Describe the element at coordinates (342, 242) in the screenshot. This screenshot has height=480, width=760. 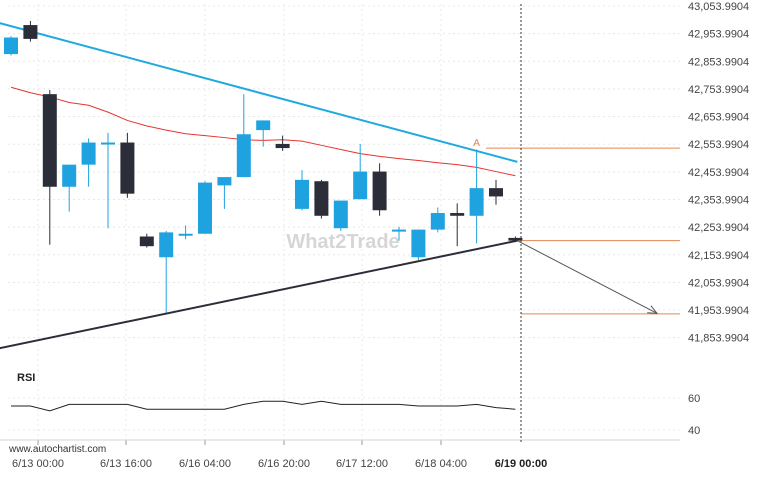
I see `watermark-text: What2Trade` at that location.